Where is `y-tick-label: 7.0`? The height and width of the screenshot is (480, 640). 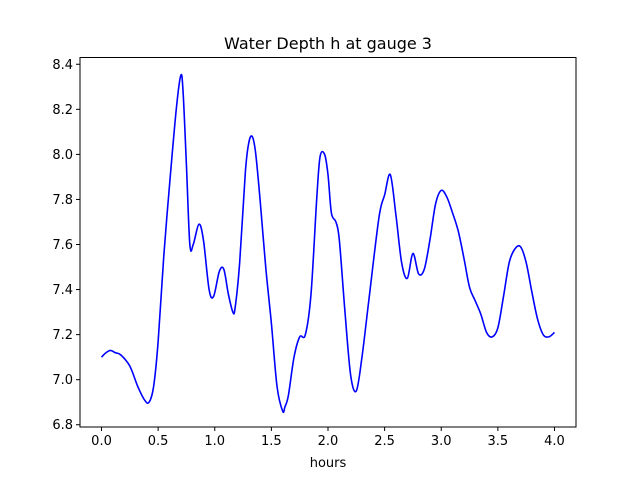
y-tick-label: 7.0 is located at coordinates (62, 380).